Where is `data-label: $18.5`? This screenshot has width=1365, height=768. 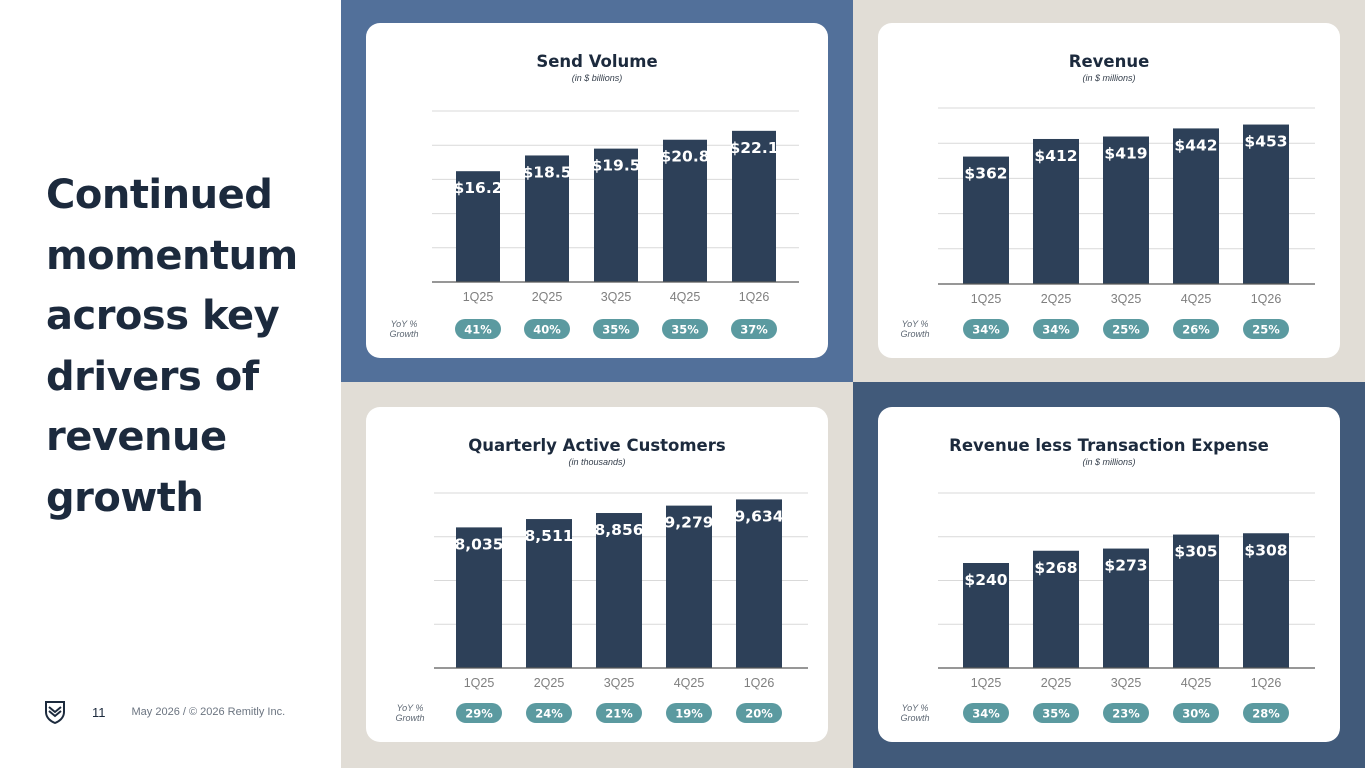 data-label: $18.5 is located at coordinates (546, 172).